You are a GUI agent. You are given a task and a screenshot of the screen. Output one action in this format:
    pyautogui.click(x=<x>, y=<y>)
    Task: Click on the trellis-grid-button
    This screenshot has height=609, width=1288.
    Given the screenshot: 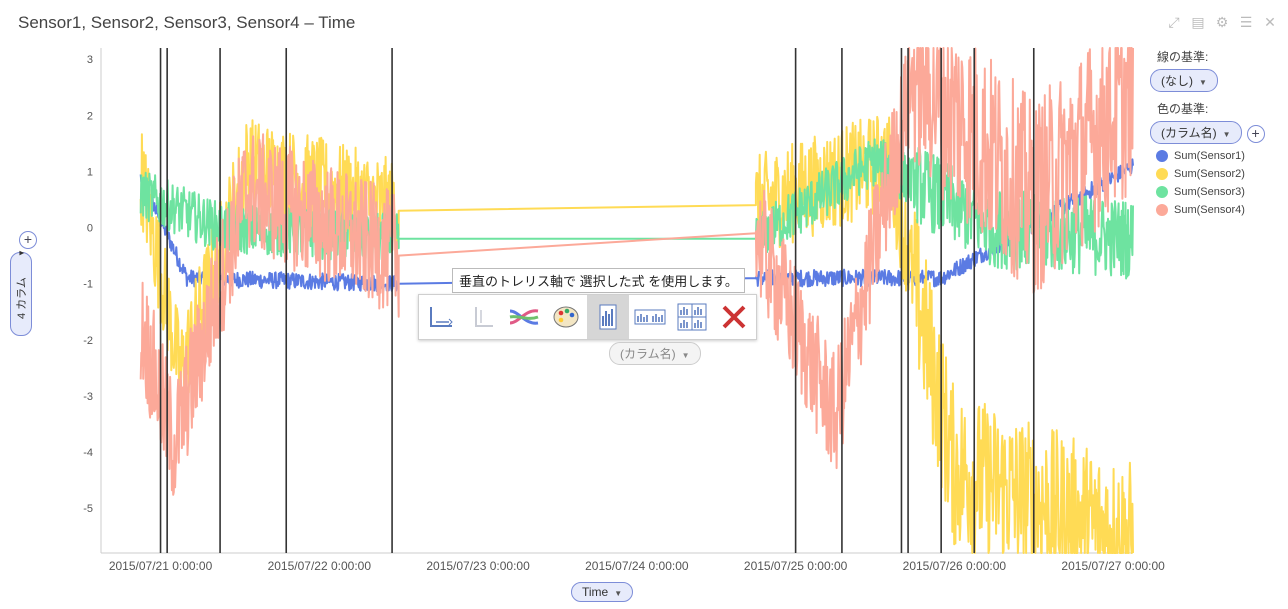 What is the action you would take?
    pyautogui.click(x=692, y=317)
    